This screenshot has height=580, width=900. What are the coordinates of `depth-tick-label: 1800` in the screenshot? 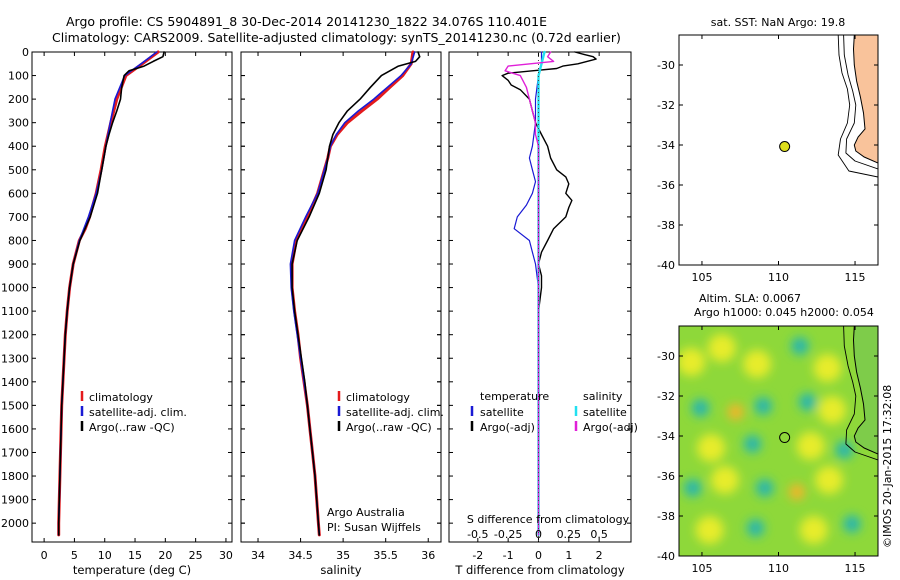 It's located at (15, 476).